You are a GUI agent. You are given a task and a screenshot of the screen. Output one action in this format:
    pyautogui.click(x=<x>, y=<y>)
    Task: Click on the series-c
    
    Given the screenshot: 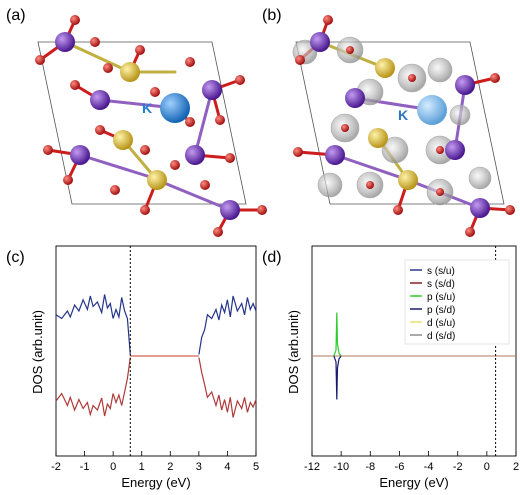 What is the action you would take?
    pyautogui.click(x=156, y=356)
    